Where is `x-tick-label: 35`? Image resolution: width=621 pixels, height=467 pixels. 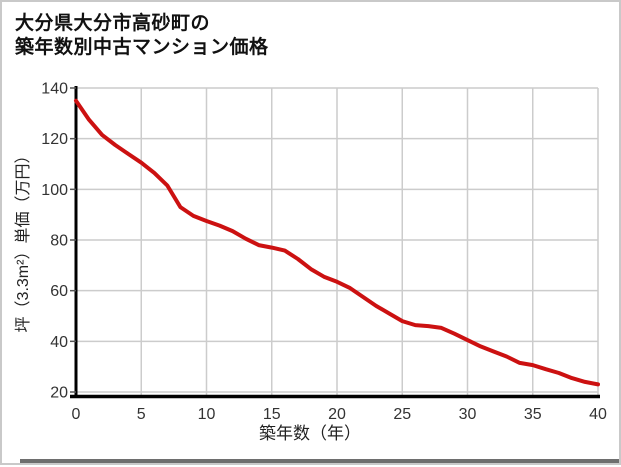 x-tick-label: 35 is located at coordinates (533, 414).